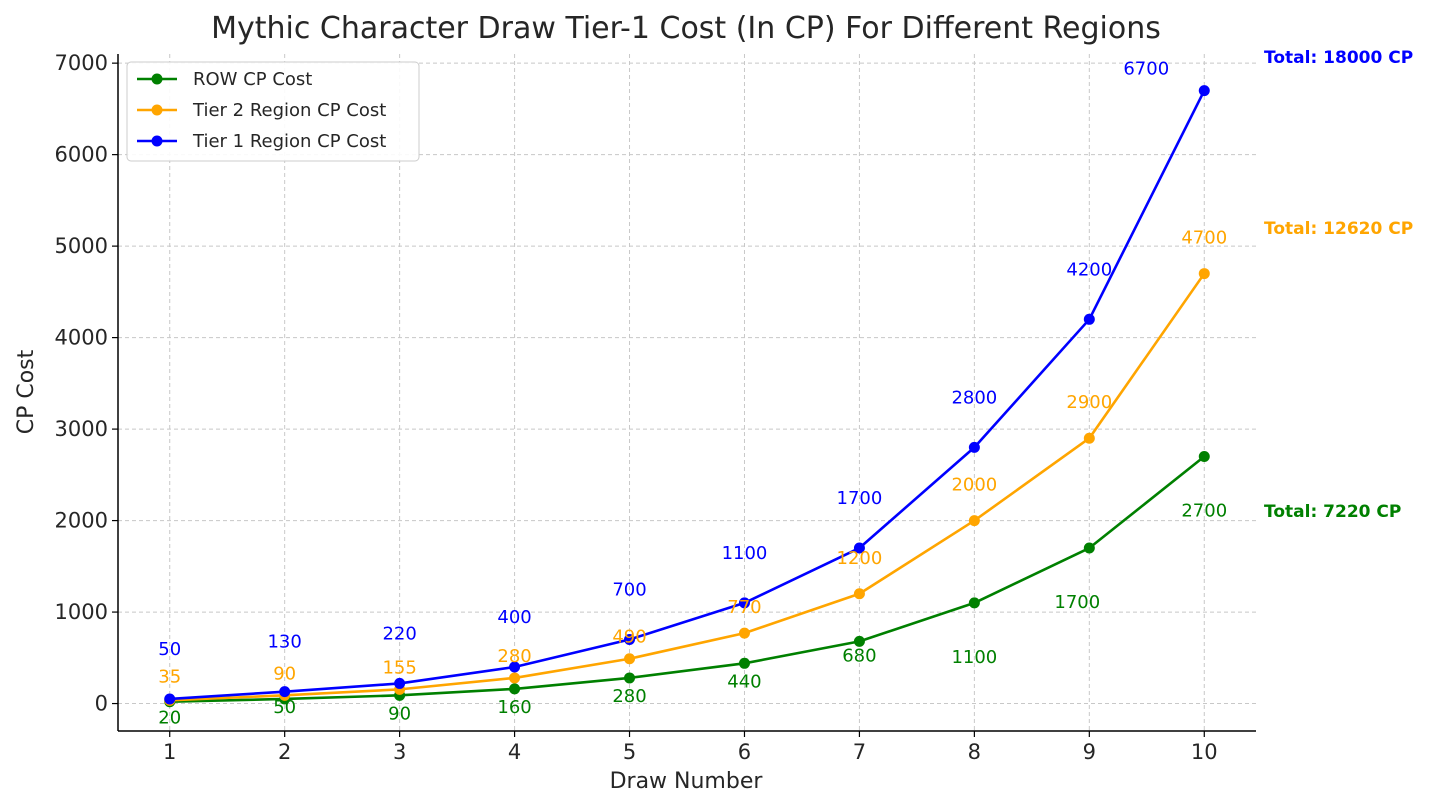 The height and width of the screenshot is (810, 1456). I want to click on x-tick-label: 3, so click(399, 752).